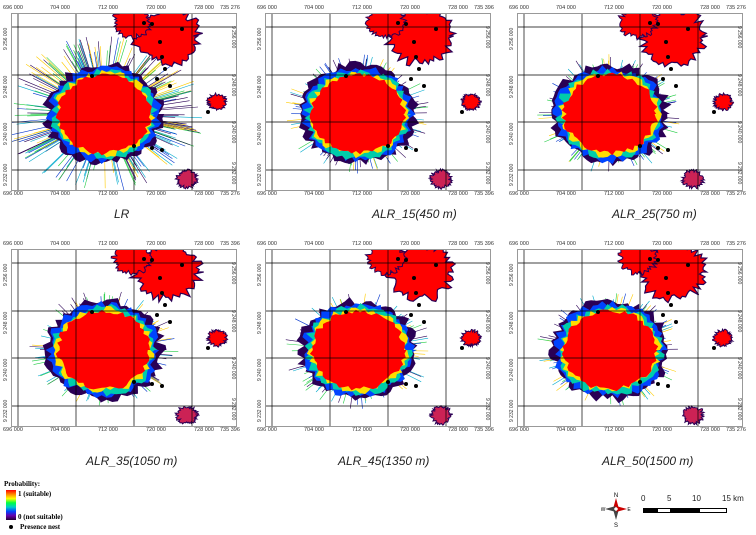 This screenshot has height=535, width=756. What do you see at coordinates (693, 415) in the screenshot?
I see `southern-patch` at bounding box center [693, 415].